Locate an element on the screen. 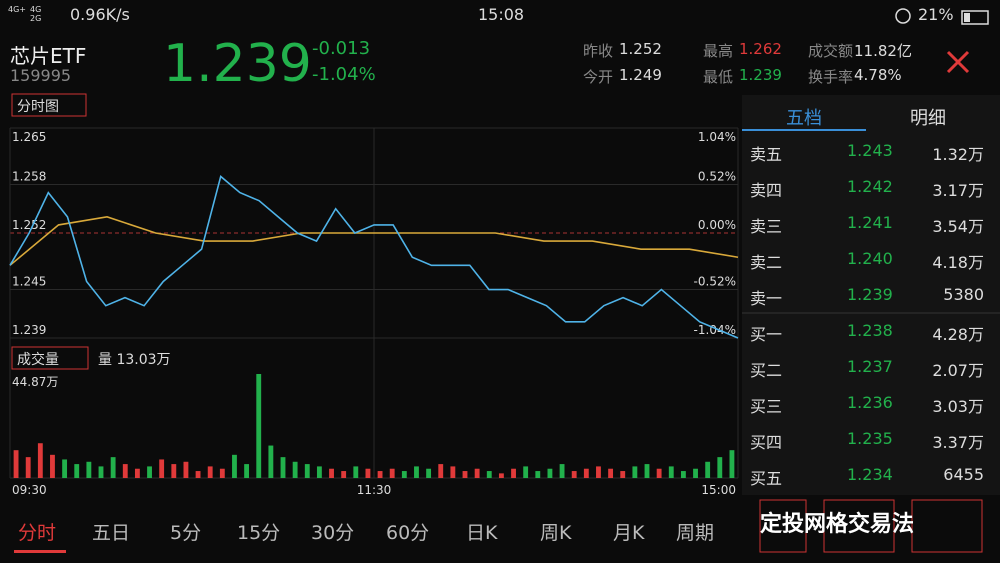  book-price: 1.242 is located at coordinates (870, 186).